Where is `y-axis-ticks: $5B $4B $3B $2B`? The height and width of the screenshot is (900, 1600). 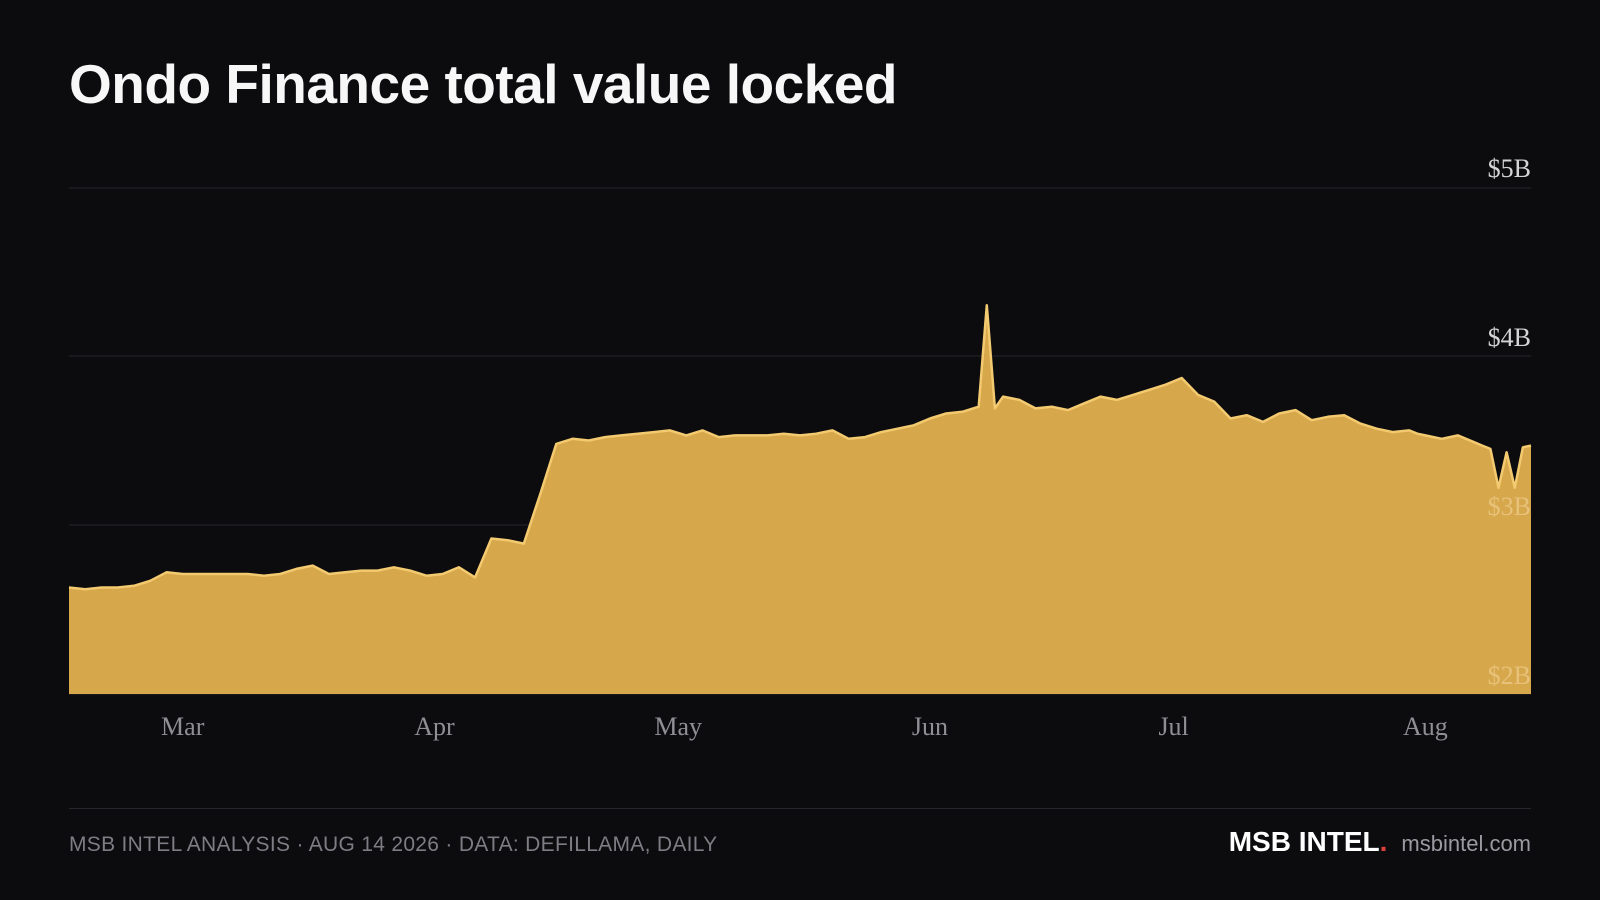 y-axis-ticks: $5B $4B $3B $2B is located at coordinates (1509, 422).